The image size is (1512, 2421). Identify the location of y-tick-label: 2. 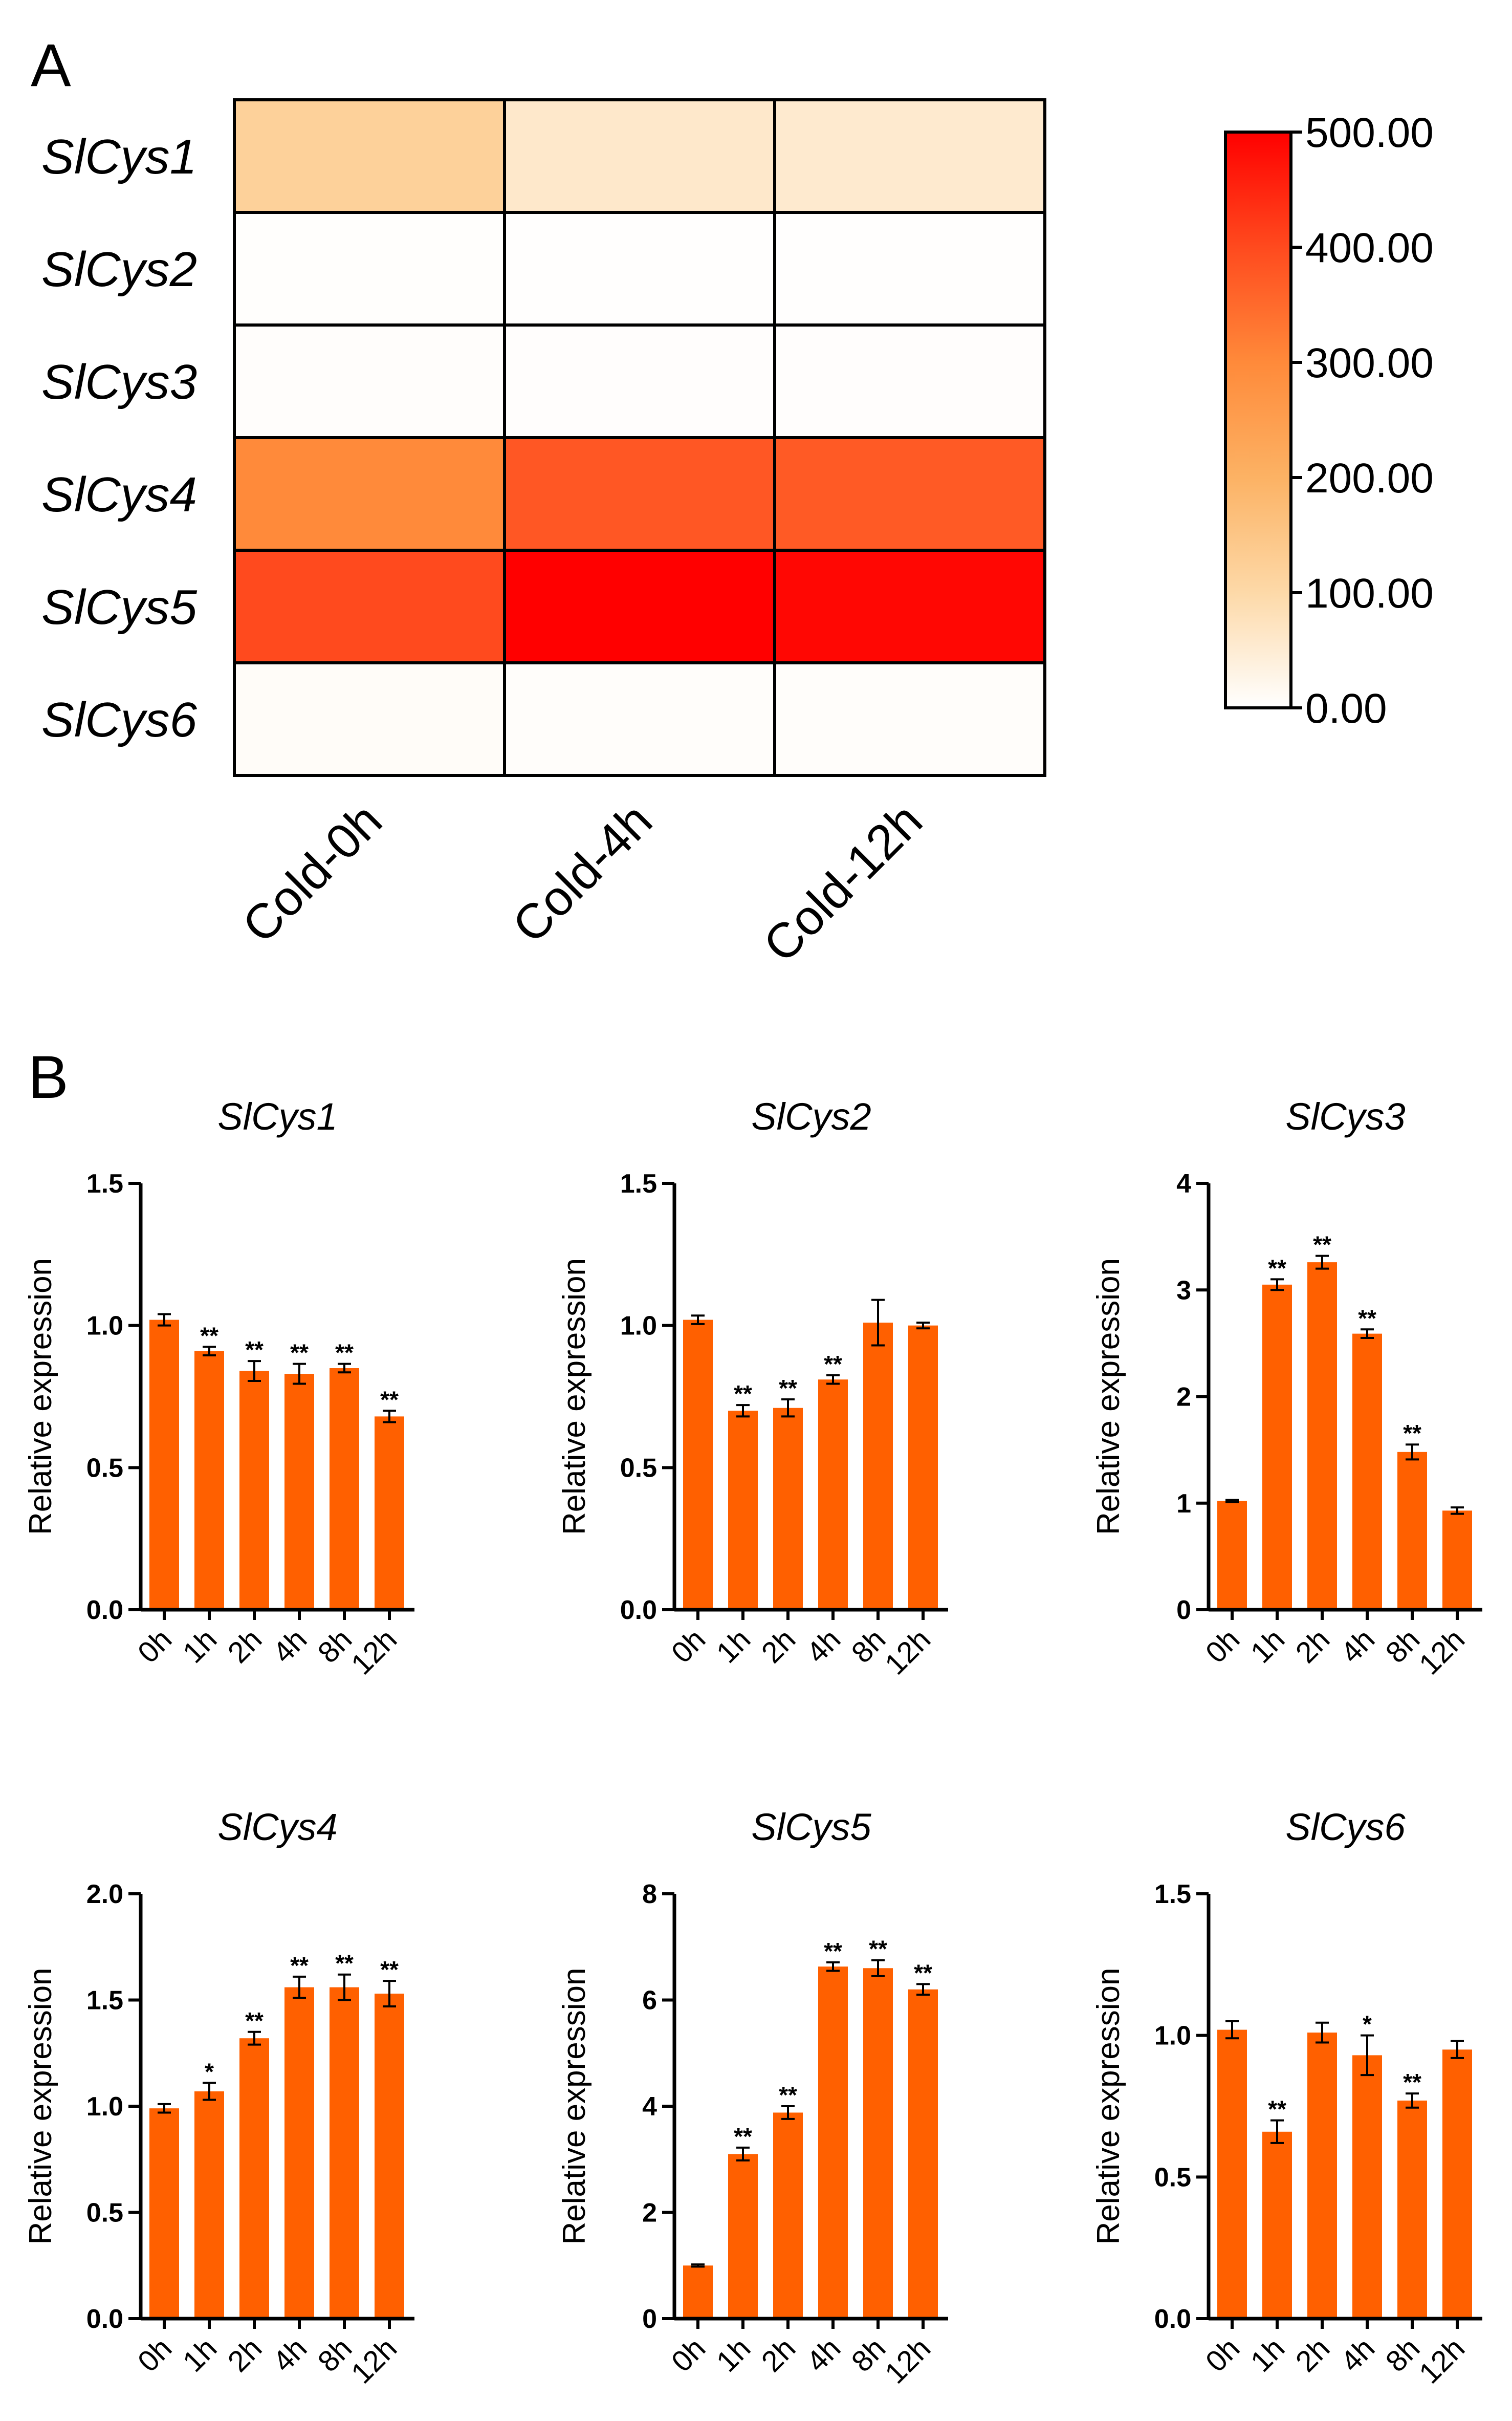
(1184, 1397).